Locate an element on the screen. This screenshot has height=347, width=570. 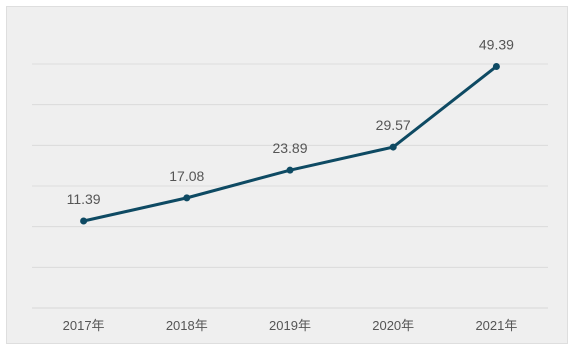
data-label: 17.08 is located at coordinates (186, 176).